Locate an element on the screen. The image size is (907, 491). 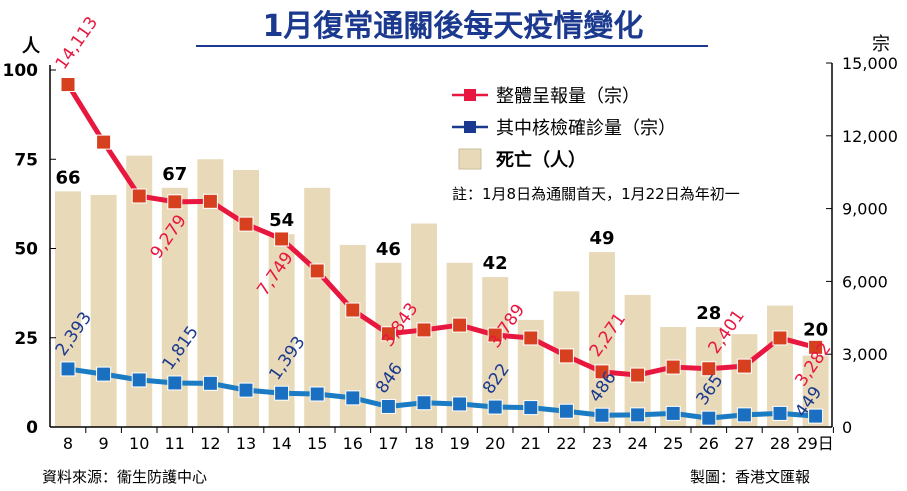
x-tick-label: 9 is located at coordinates (104, 443).